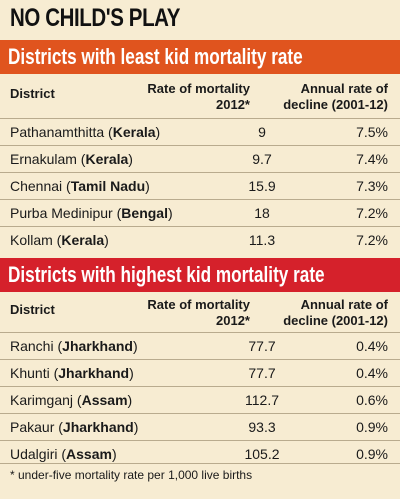 The image size is (400, 499). What do you see at coordinates (372, 186) in the screenshot?
I see `decline-rate-cell: 7.3%` at bounding box center [372, 186].